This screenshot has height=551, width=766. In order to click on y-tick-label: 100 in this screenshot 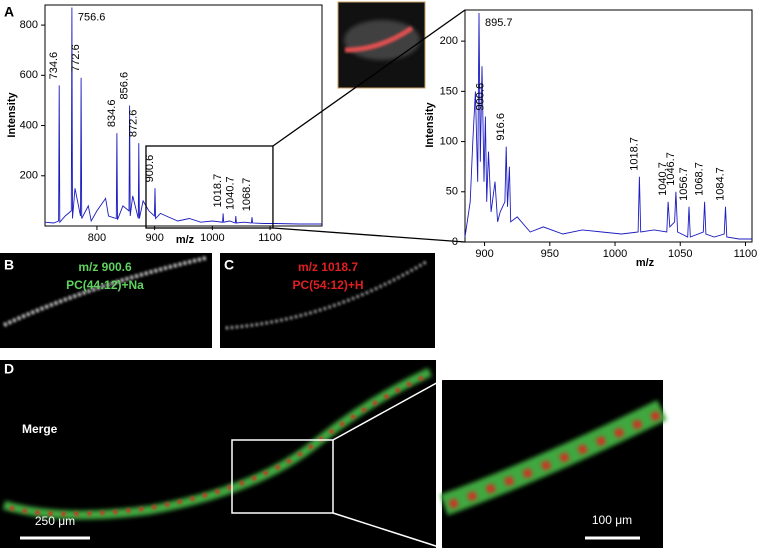, I will do `click(449, 141)`.